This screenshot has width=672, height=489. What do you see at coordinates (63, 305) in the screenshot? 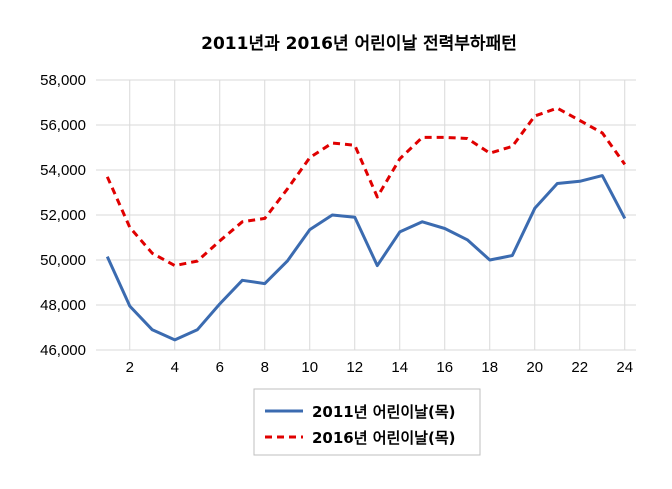
I see `y-tick-label: 48,000` at bounding box center [63, 305].